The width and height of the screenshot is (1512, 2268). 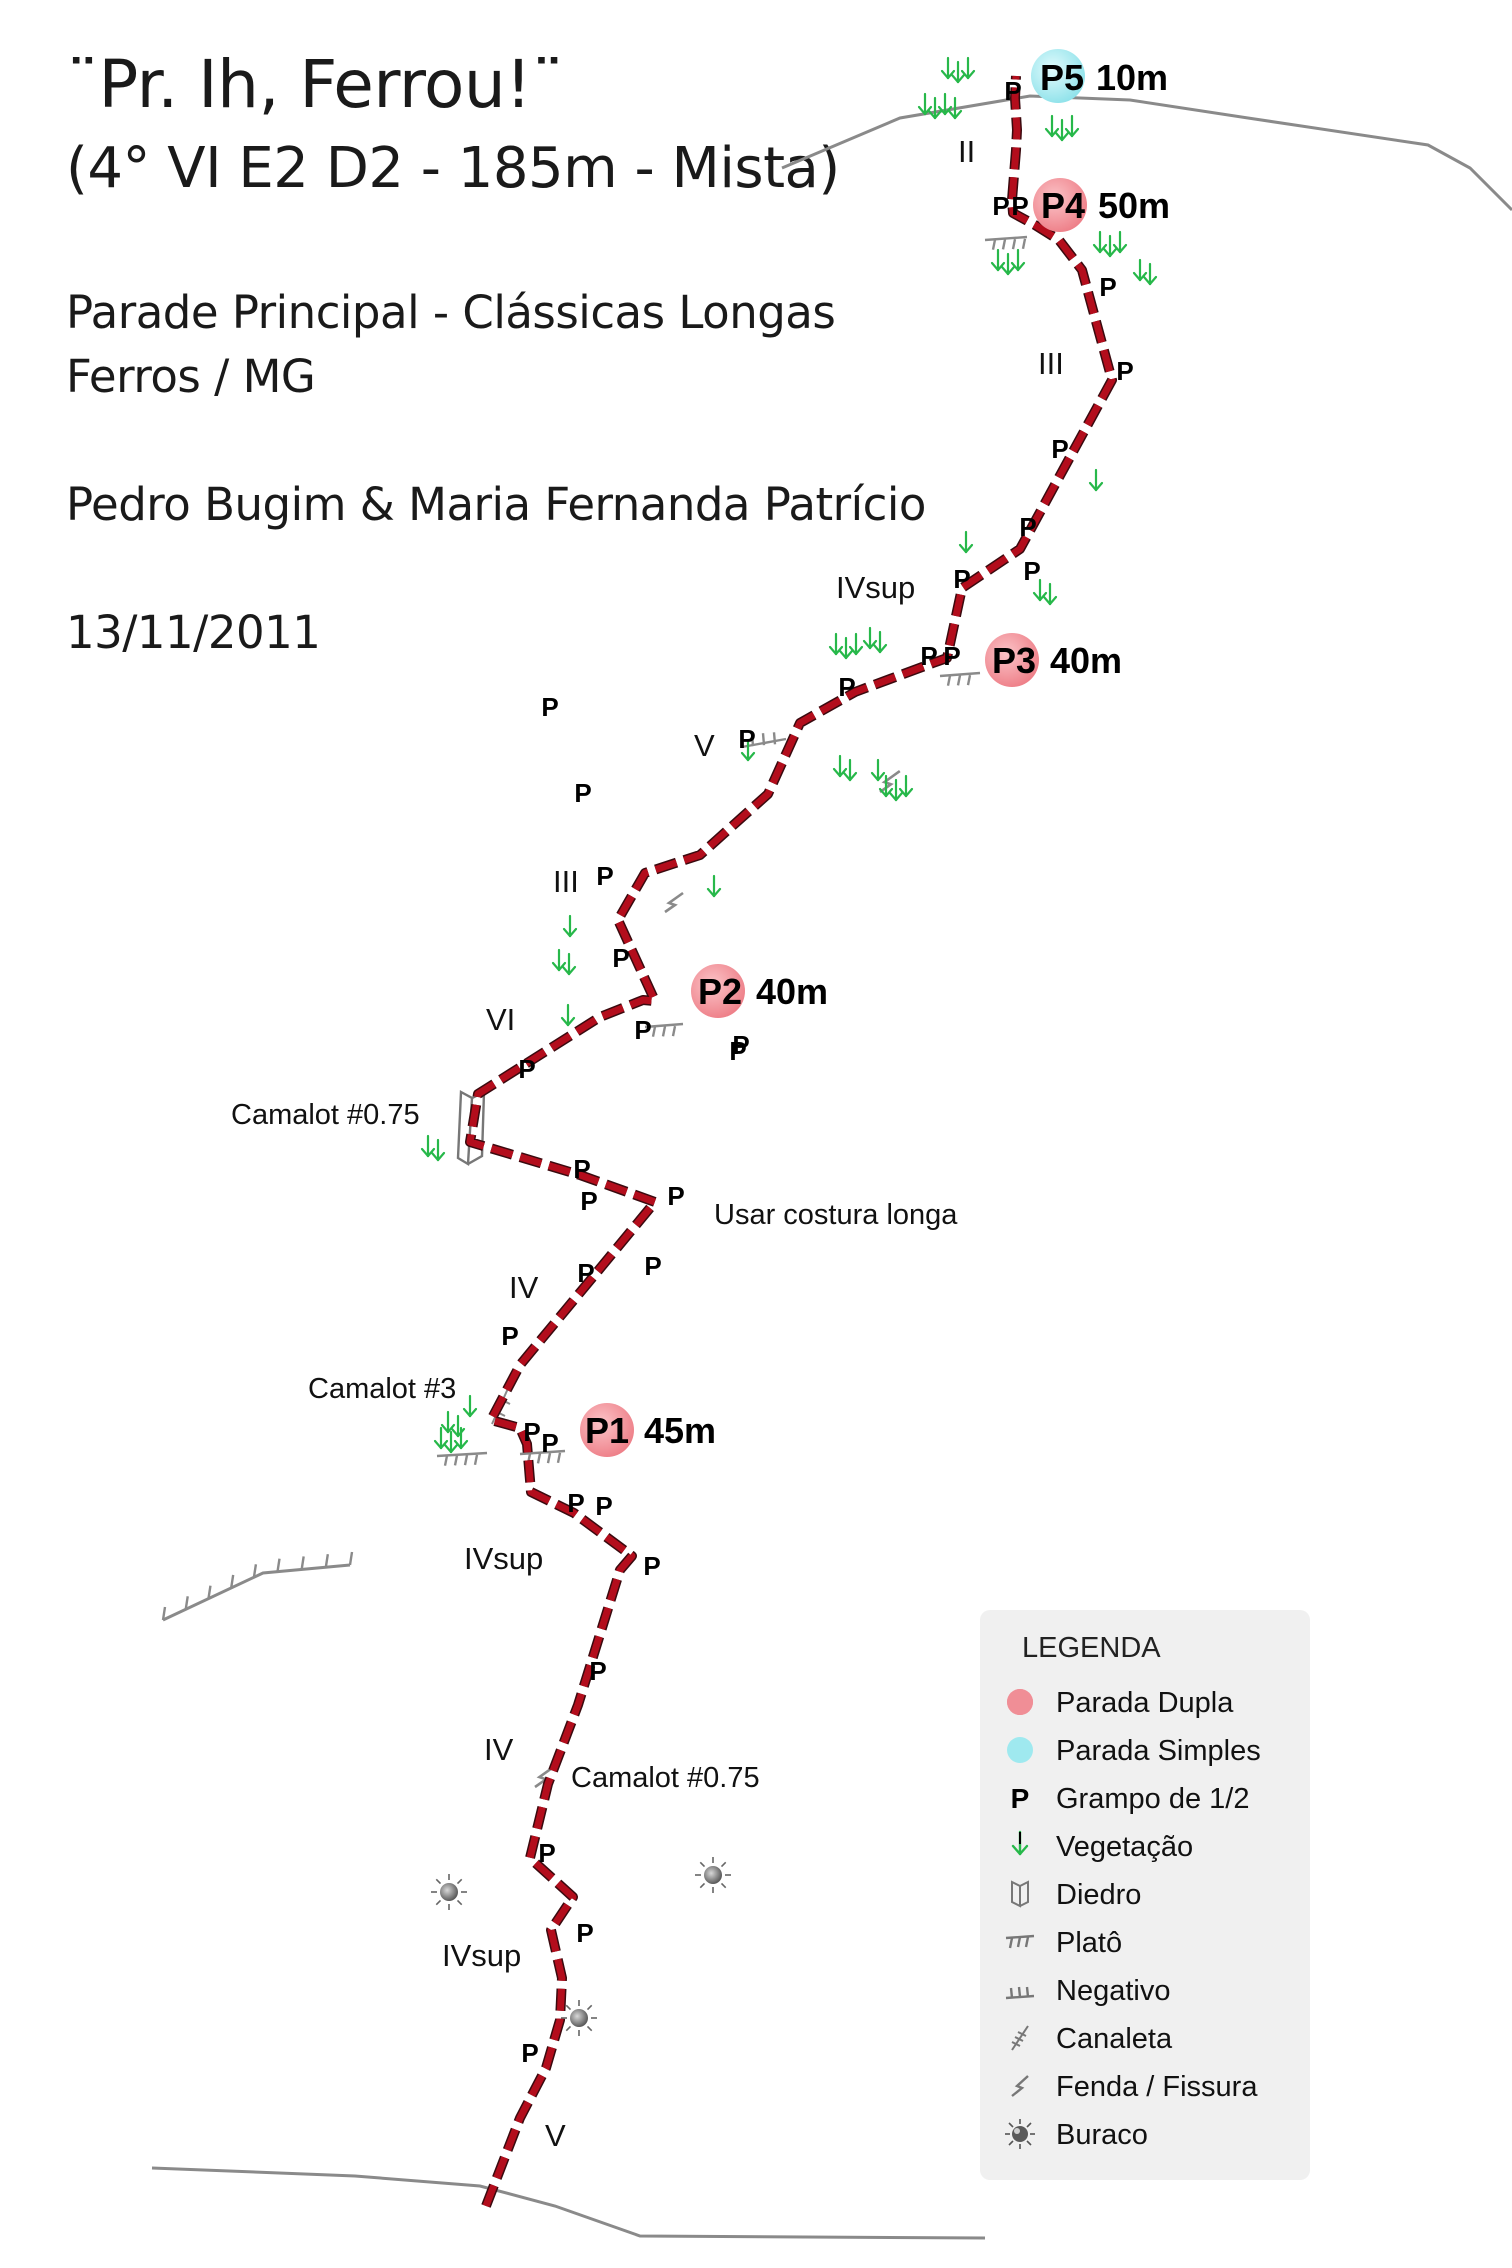 What do you see at coordinates (1157, 2087) in the screenshot?
I see `legend-label: Fenda / Fissura` at bounding box center [1157, 2087].